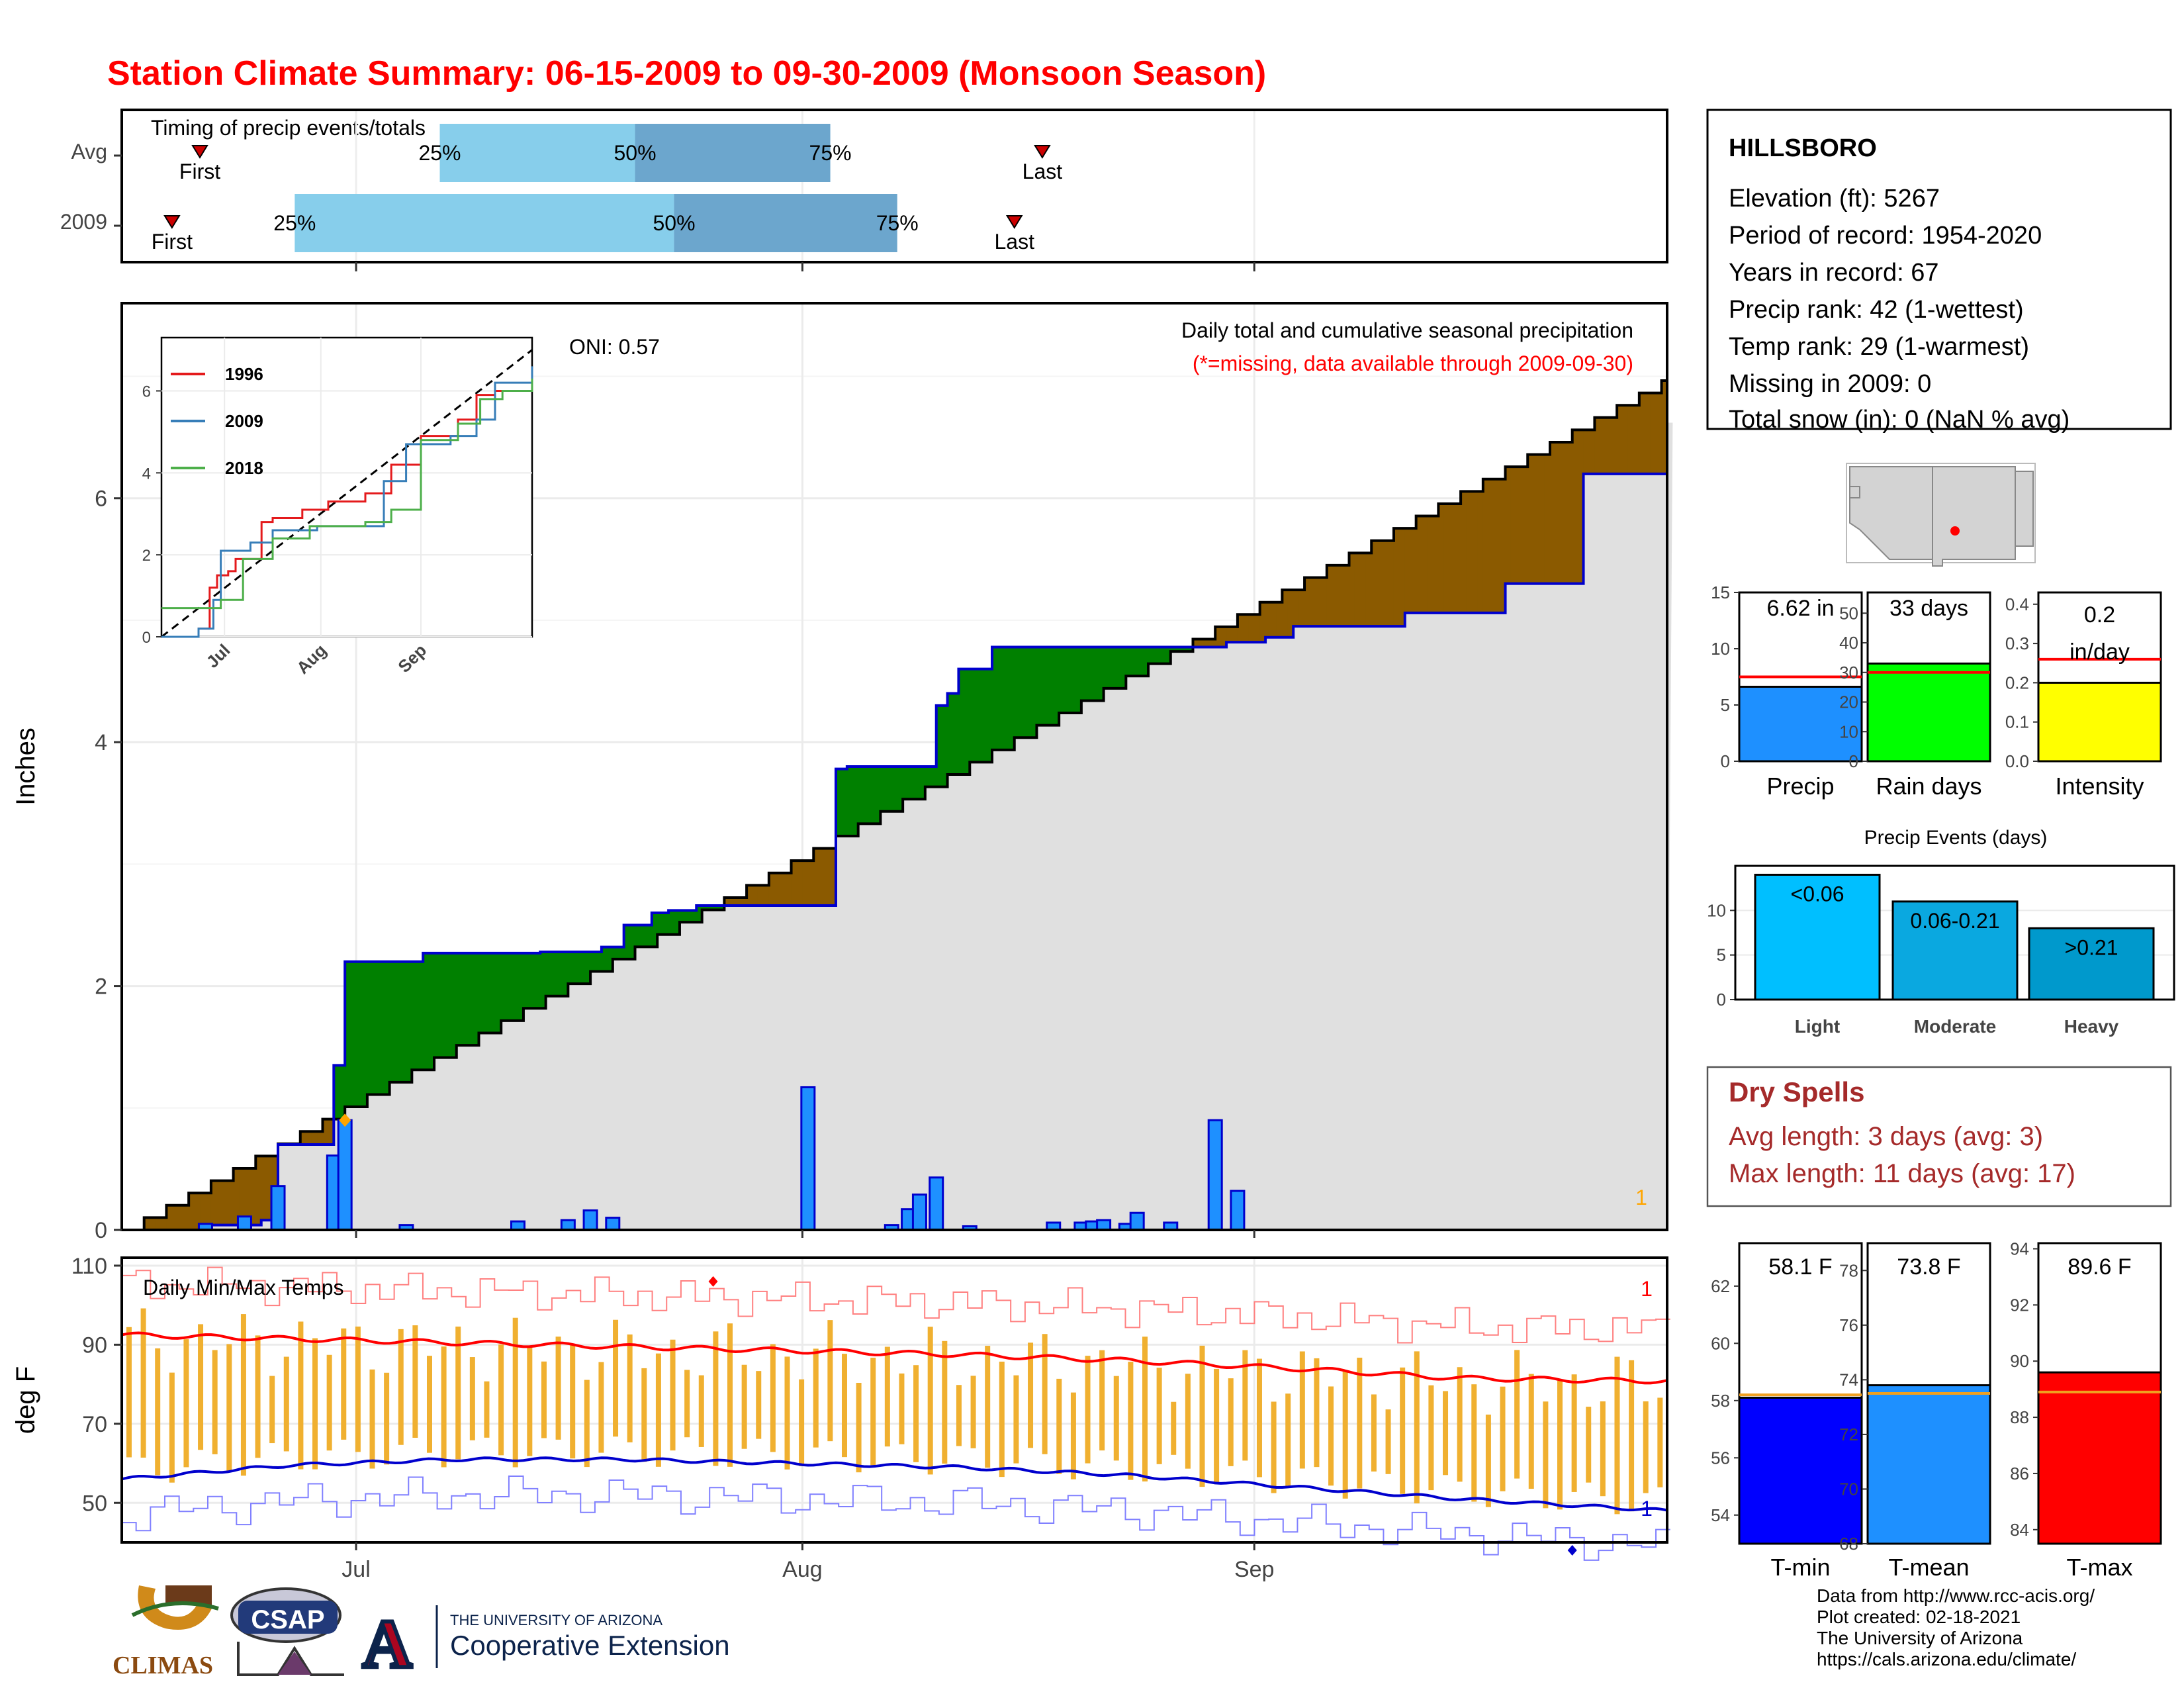 This screenshot has height=1688, width=2184. Describe the element at coordinates (1721, 999) in the screenshot. I see `events-ytick-label: 0` at that location.